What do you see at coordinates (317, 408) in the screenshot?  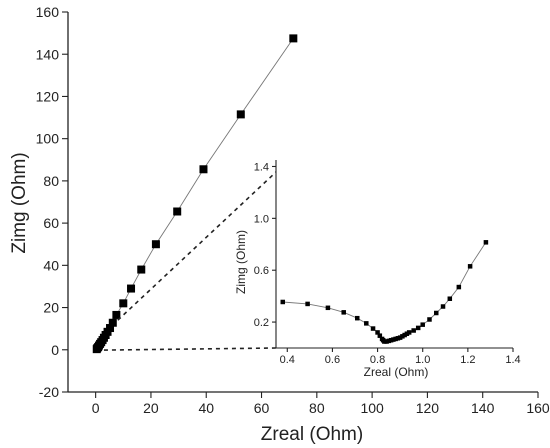 I see `main-x-tick-label: 80` at bounding box center [317, 408].